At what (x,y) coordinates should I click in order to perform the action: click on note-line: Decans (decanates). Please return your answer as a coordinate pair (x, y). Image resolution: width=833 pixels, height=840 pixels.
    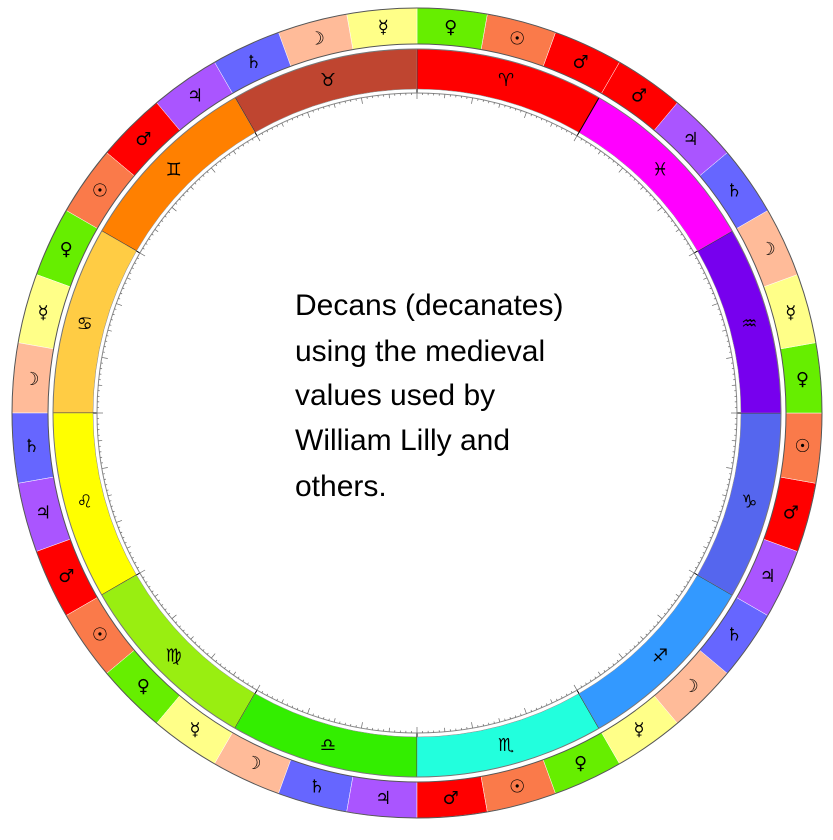
    Looking at the image, I should click on (429, 305).